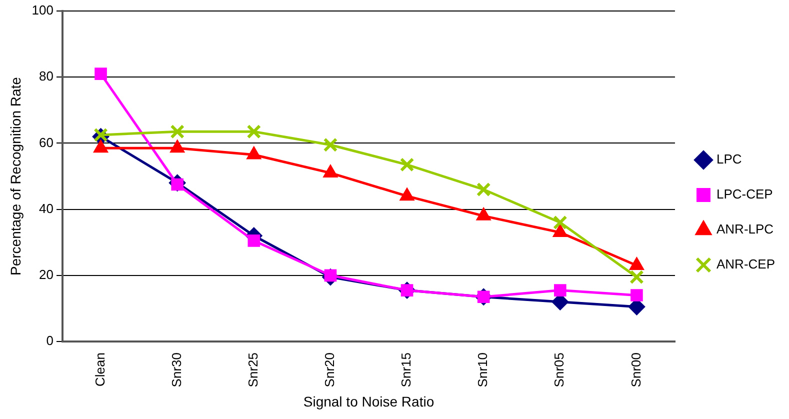  I want to click on legend-label: LPC, so click(729, 159).